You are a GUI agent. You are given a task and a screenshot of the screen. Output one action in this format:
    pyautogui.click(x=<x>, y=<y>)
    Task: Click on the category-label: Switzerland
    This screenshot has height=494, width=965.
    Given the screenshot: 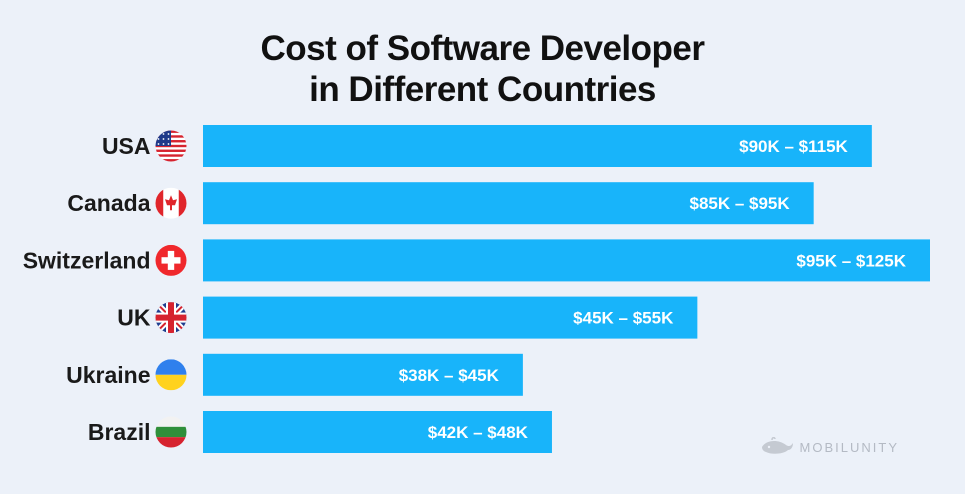 What is the action you would take?
    pyautogui.click(x=87, y=260)
    